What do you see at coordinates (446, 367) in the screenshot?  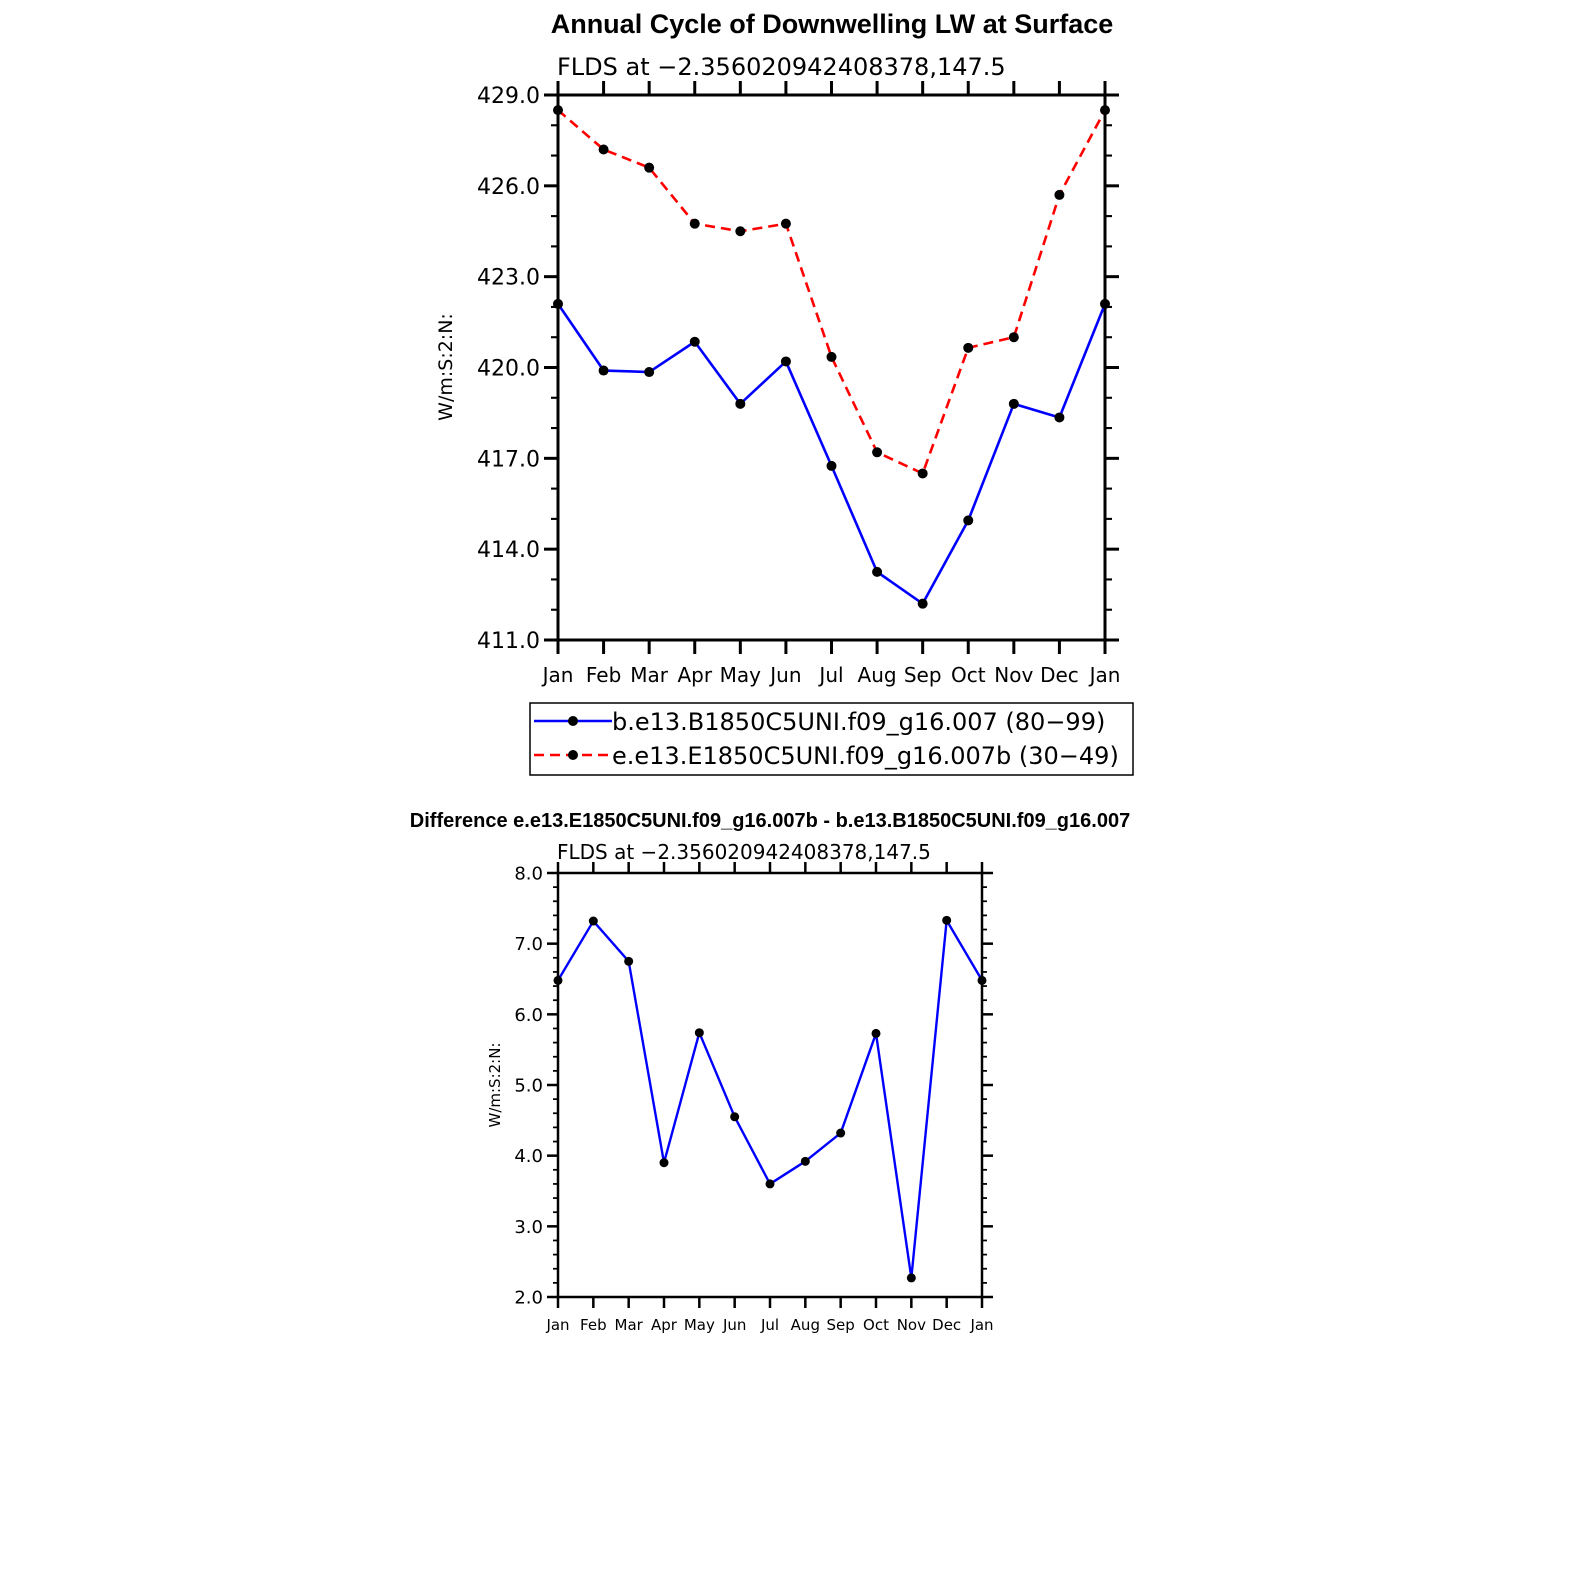 I see `chart1-y-axis-label: W/m:S:2:N:` at bounding box center [446, 367].